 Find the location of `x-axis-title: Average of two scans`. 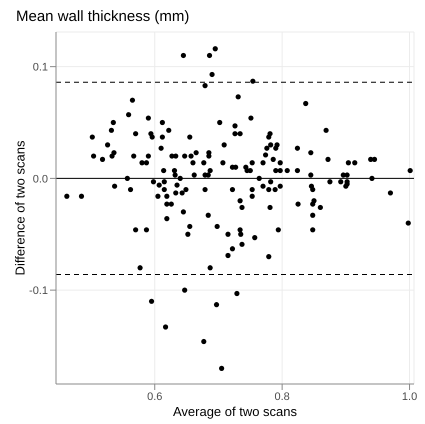

x-axis-title: Average of two scans is located at coordinates (235, 411).